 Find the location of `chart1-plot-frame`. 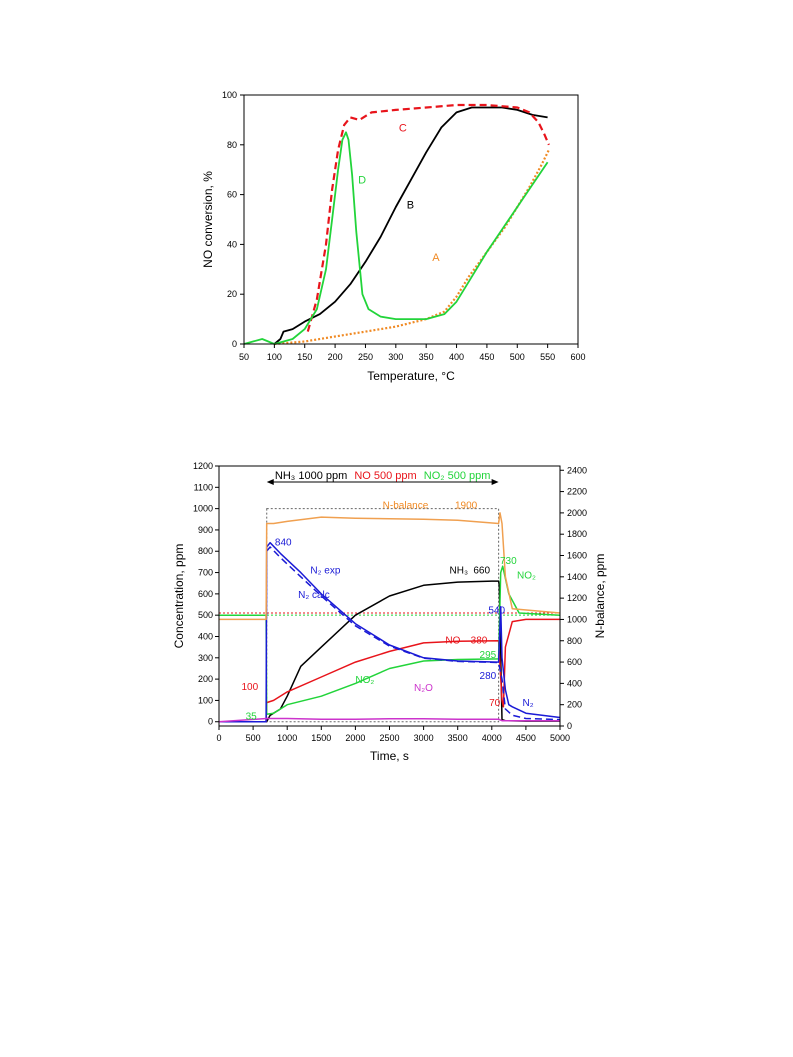

chart1-plot-frame is located at coordinates (411, 219).